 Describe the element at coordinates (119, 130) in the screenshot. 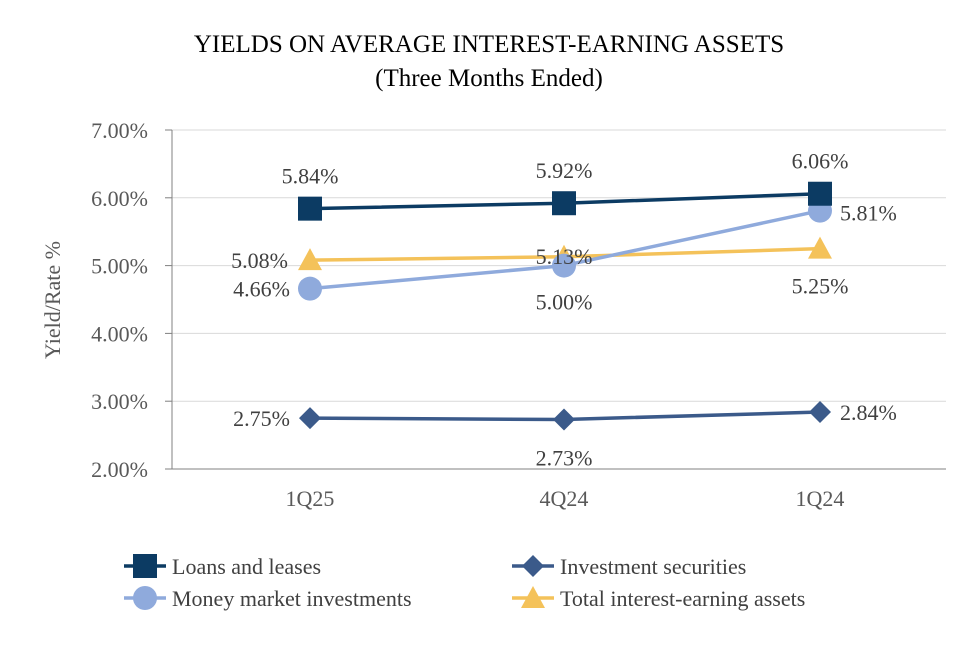

I see `y-tick-label: 7.00%` at that location.